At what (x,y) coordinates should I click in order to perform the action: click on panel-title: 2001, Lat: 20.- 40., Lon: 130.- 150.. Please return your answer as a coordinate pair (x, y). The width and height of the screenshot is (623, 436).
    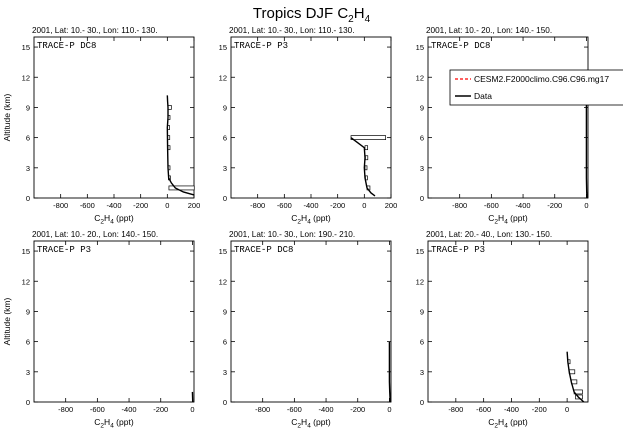
    Looking at the image, I should click on (489, 234).